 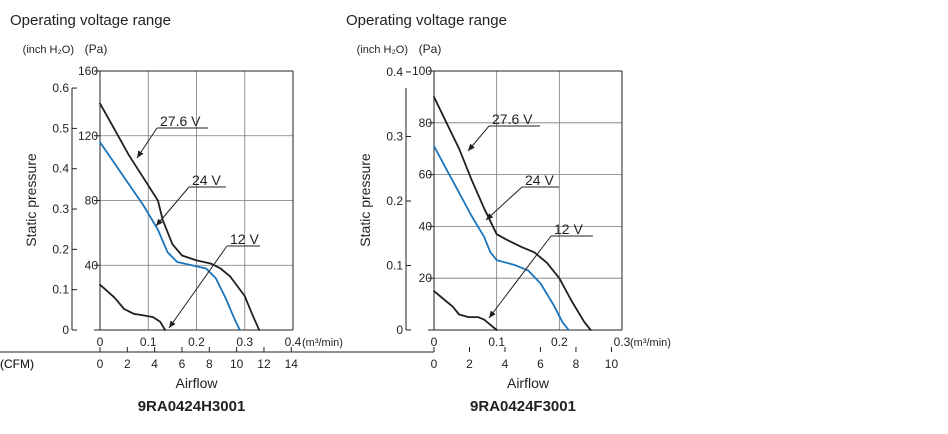 What do you see at coordinates (60, 128) in the screenshot?
I see `y-tick-label-inch: 0.5` at bounding box center [60, 128].